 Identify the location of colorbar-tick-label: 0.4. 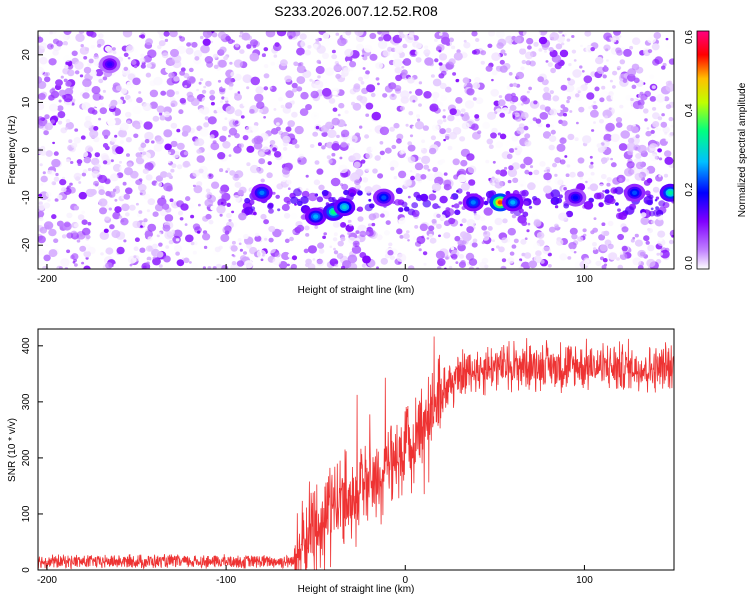
(689, 110).